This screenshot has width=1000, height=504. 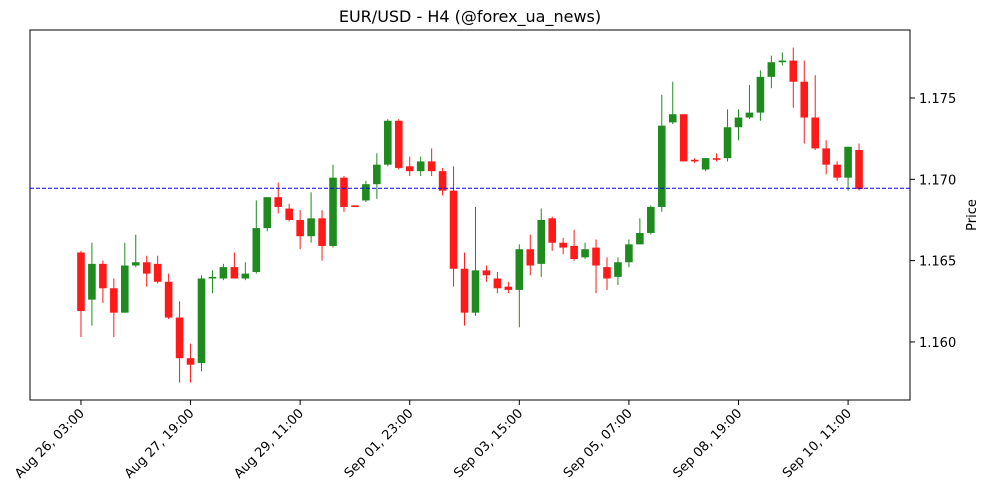 I want to click on x-tick-label: Sep 10, 11:00, so click(x=817, y=443).